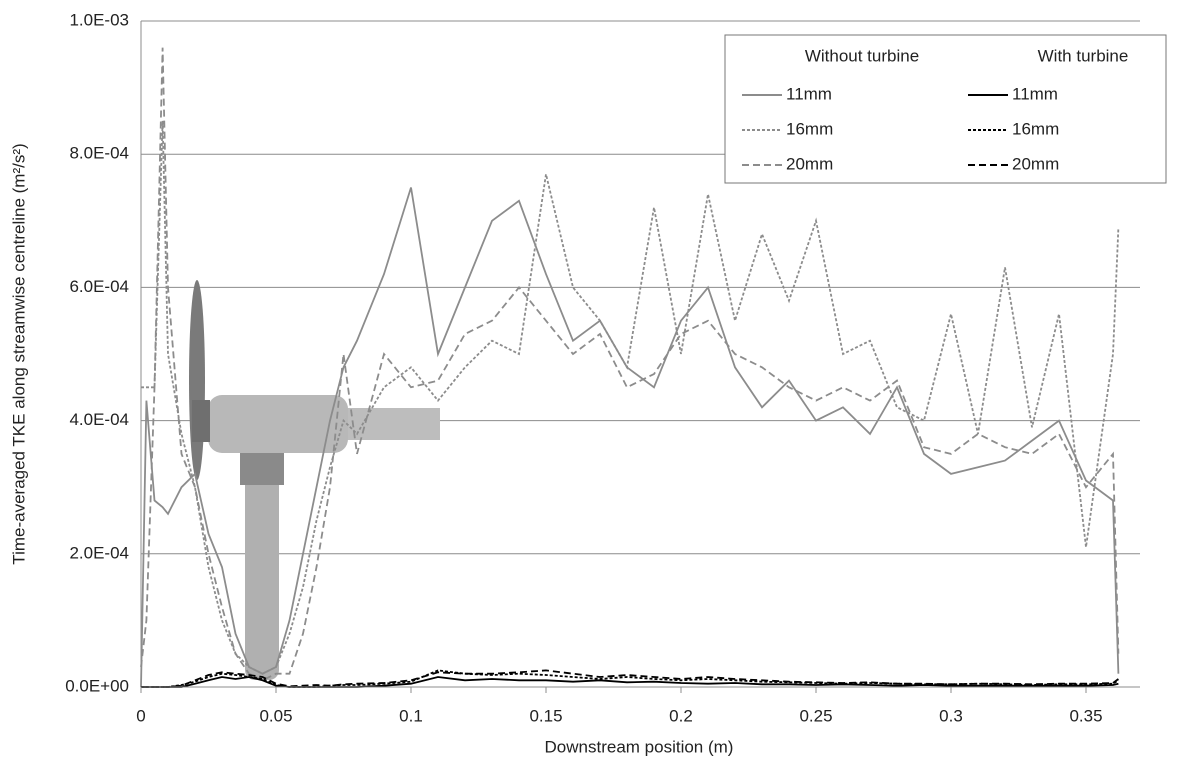 This screenshot has height=764, width=1178. Describe the element at coordinates (1085, 715) in the screenshot. I see `x-tick-label: 0.35` at that location.